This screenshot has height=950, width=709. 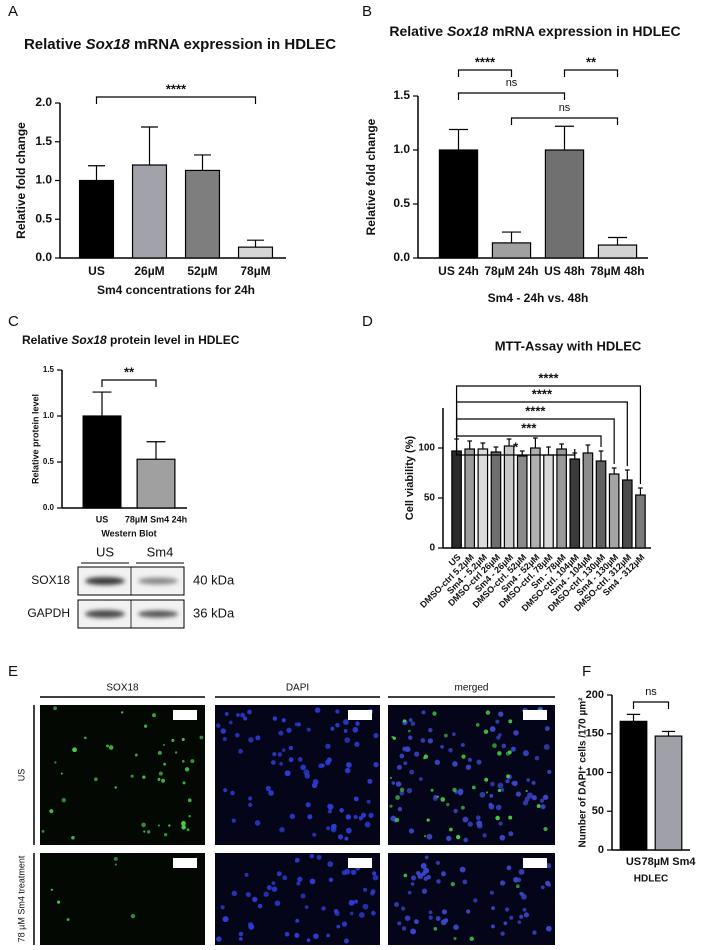 What do you see at coordinates (105, 551) in the screenshot?
I see `lane-label: US` at bounding box center [105, 551].